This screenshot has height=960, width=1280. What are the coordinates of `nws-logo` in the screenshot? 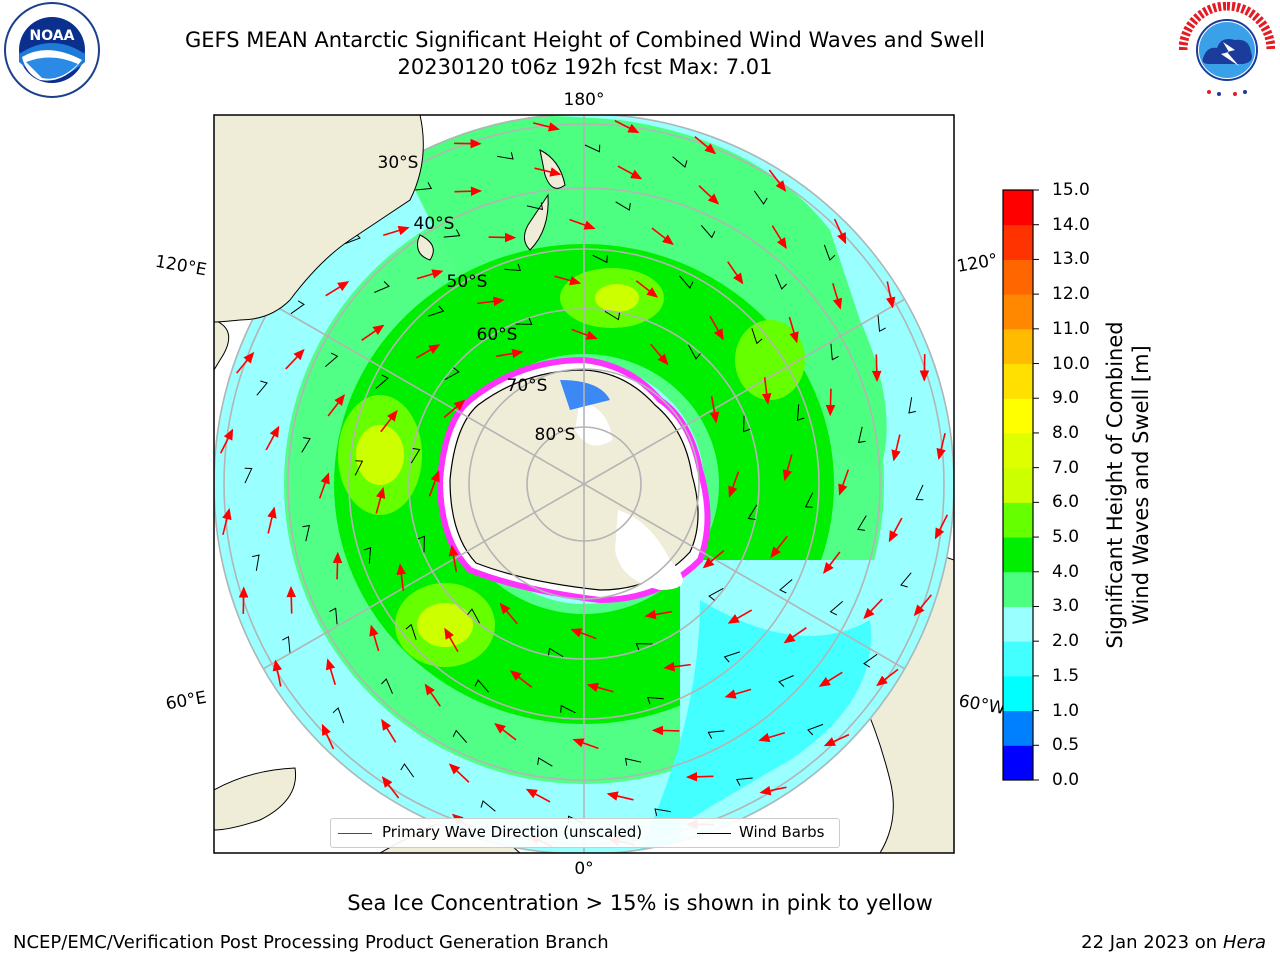 It's located at (1227, 49).